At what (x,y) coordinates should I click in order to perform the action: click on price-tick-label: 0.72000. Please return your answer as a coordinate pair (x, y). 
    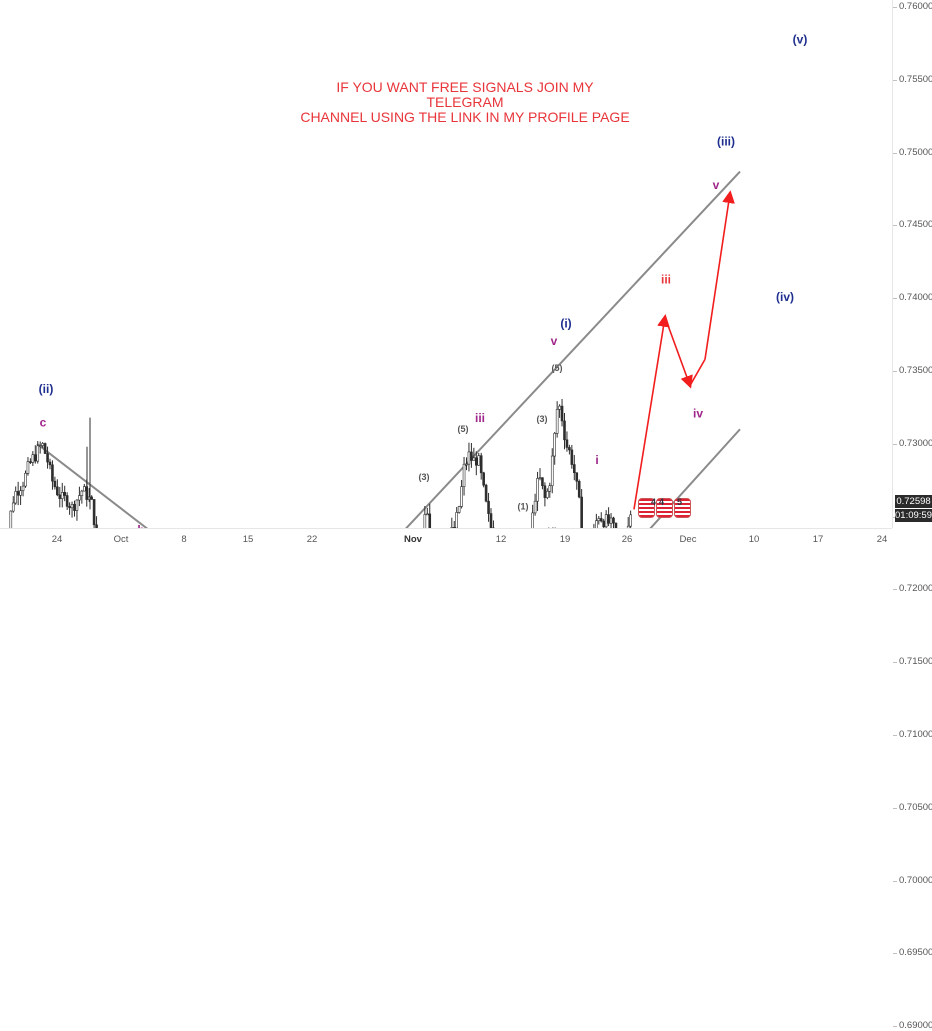
    Looking at the image, I should click on (915, 588).